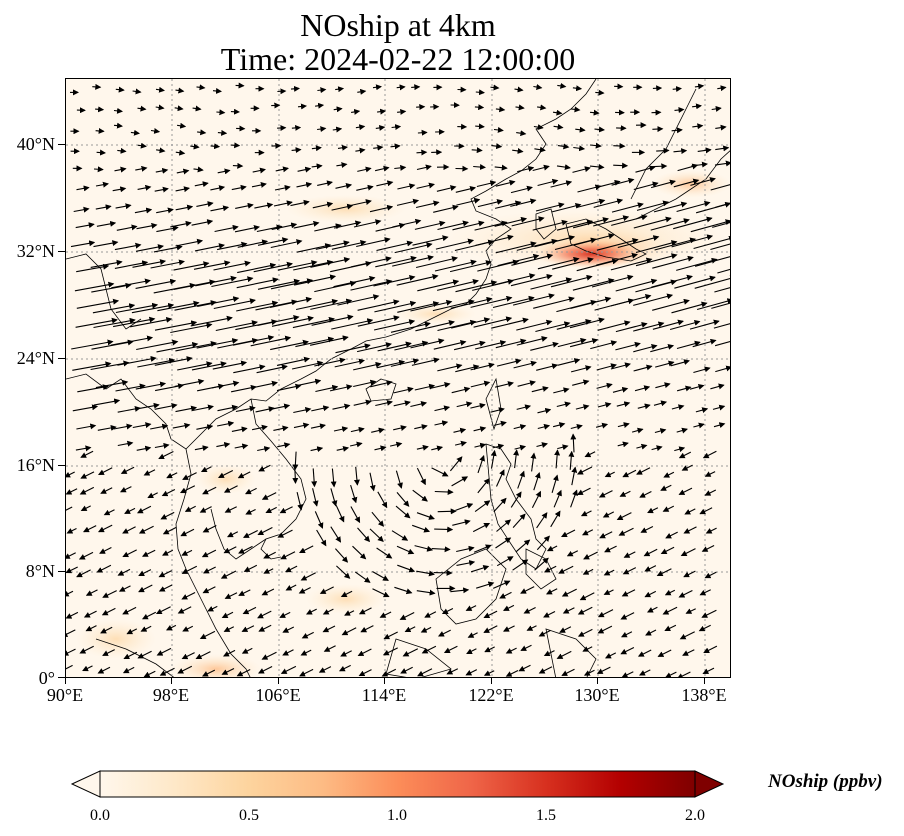  What do you see at coordinates (35, 144) in the screenshot?
I see `lat-tick-label: 40°N` at bounding box center [35, 144].